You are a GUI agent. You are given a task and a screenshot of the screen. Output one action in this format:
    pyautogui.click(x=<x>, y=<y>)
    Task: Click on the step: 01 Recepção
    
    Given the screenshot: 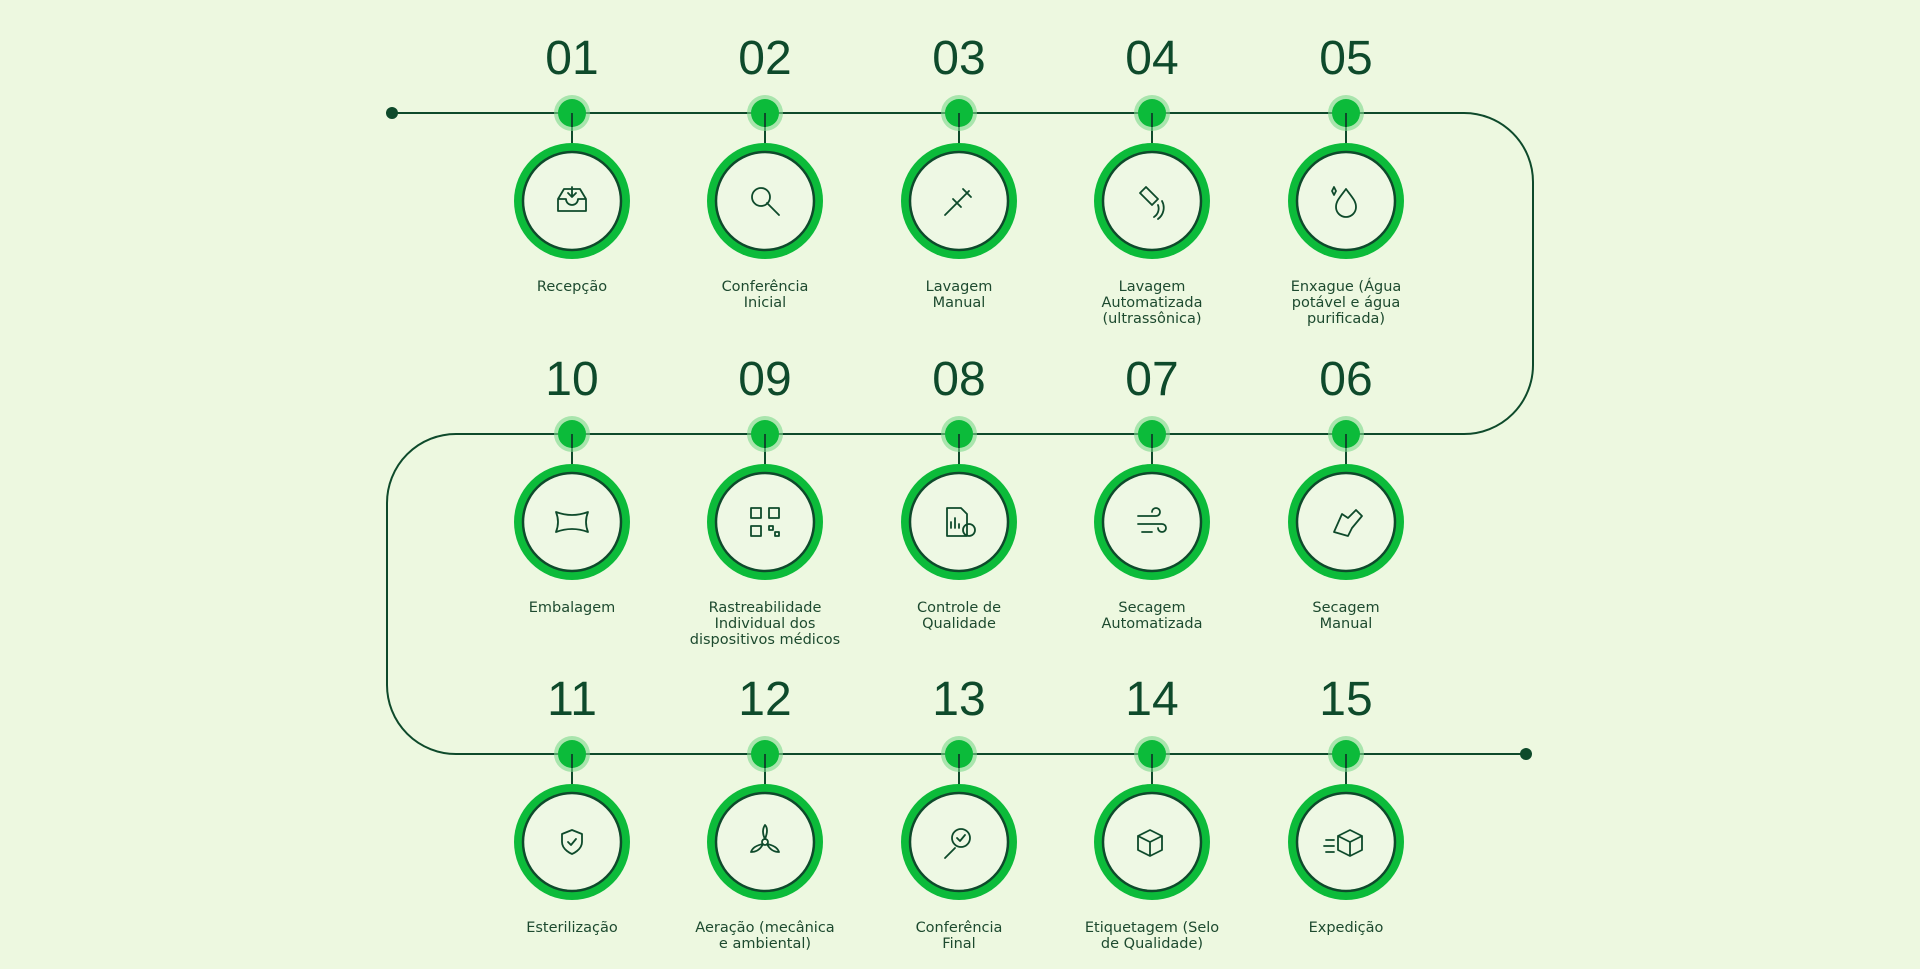 What is the action you would take?
    pyautogui.click(x=572, y=163)
    